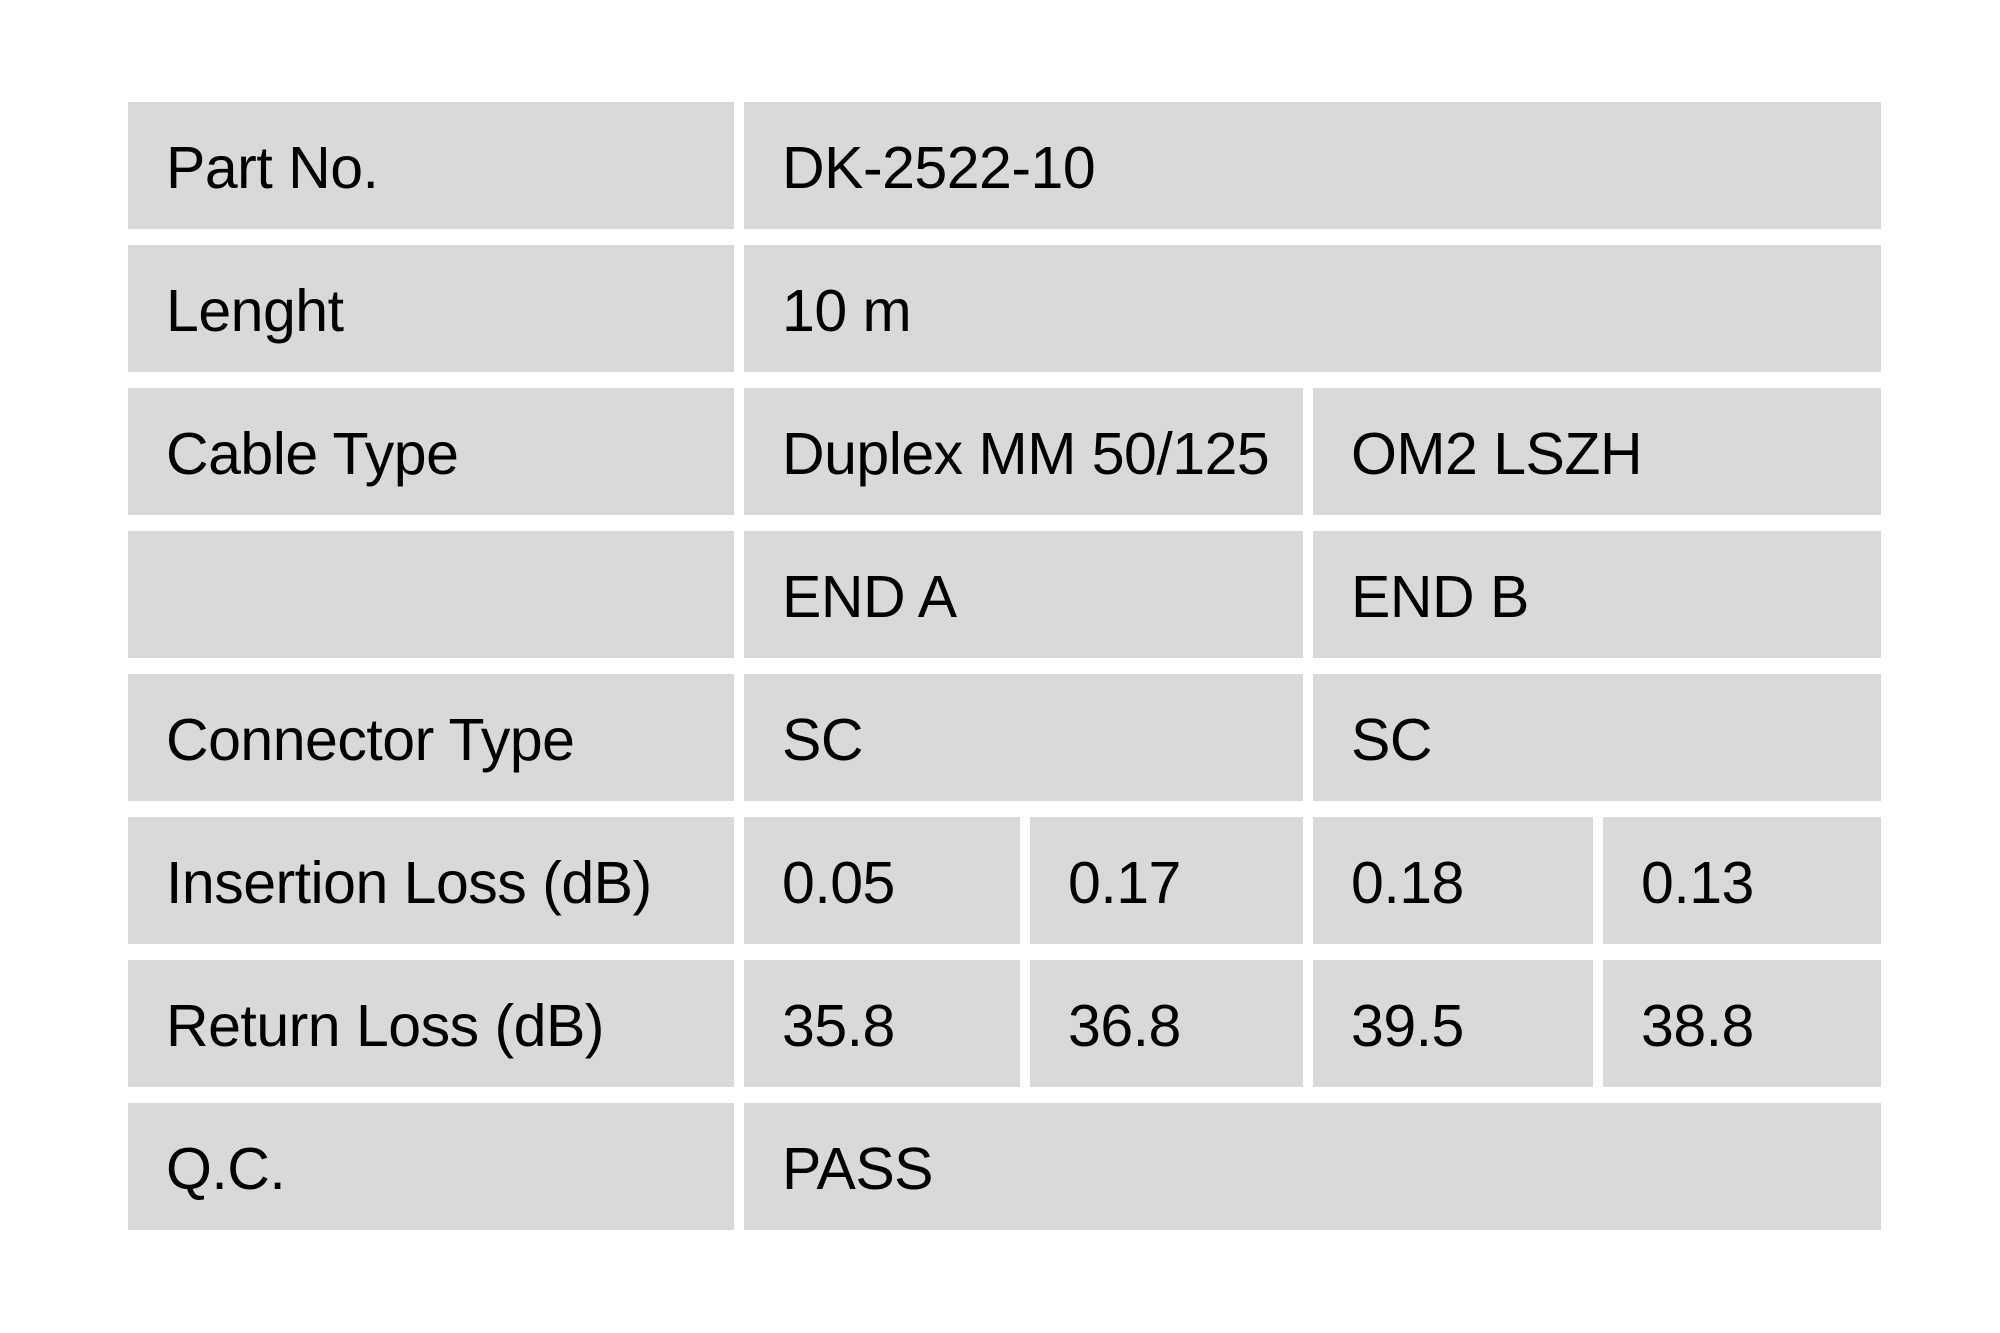 This screenshot has width=2000, height=1333. I want to click on row-label-return-loss: Return Loss (dB), so click(431, 1023).